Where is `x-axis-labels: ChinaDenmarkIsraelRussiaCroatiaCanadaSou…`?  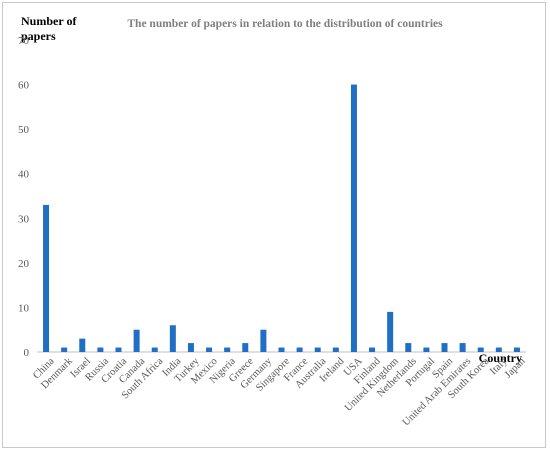 x-axis-labels: ChinaDenmarkIsraelRussiaCroatiaCanadaSou… is located at coordinates (279, 391).